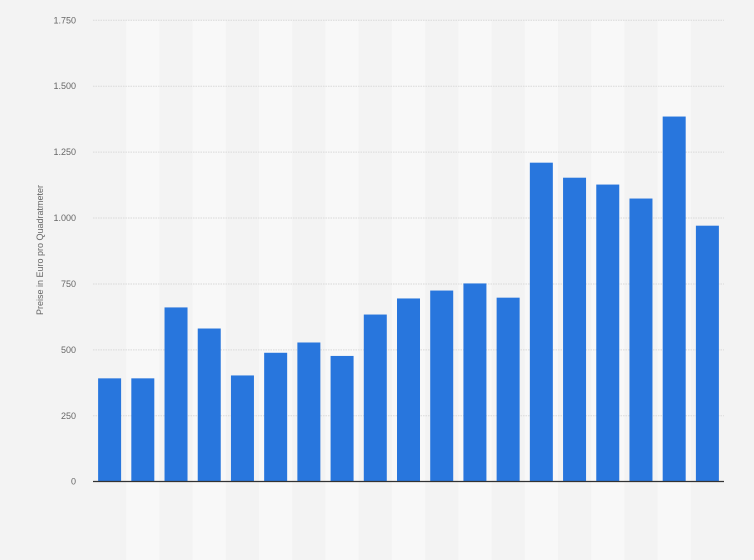  Describe the element at coordinates (40, 250) in the screenshot. I see `y-axis-label: Preise in Euro pro Quadratmeter` at that location.